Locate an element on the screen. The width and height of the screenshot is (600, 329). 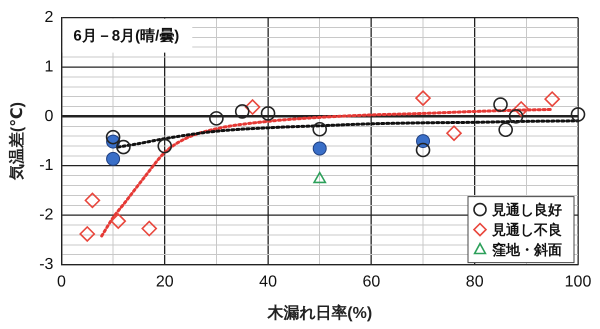
legend-label: 見通し不良 is located at coordinates (526, 229).